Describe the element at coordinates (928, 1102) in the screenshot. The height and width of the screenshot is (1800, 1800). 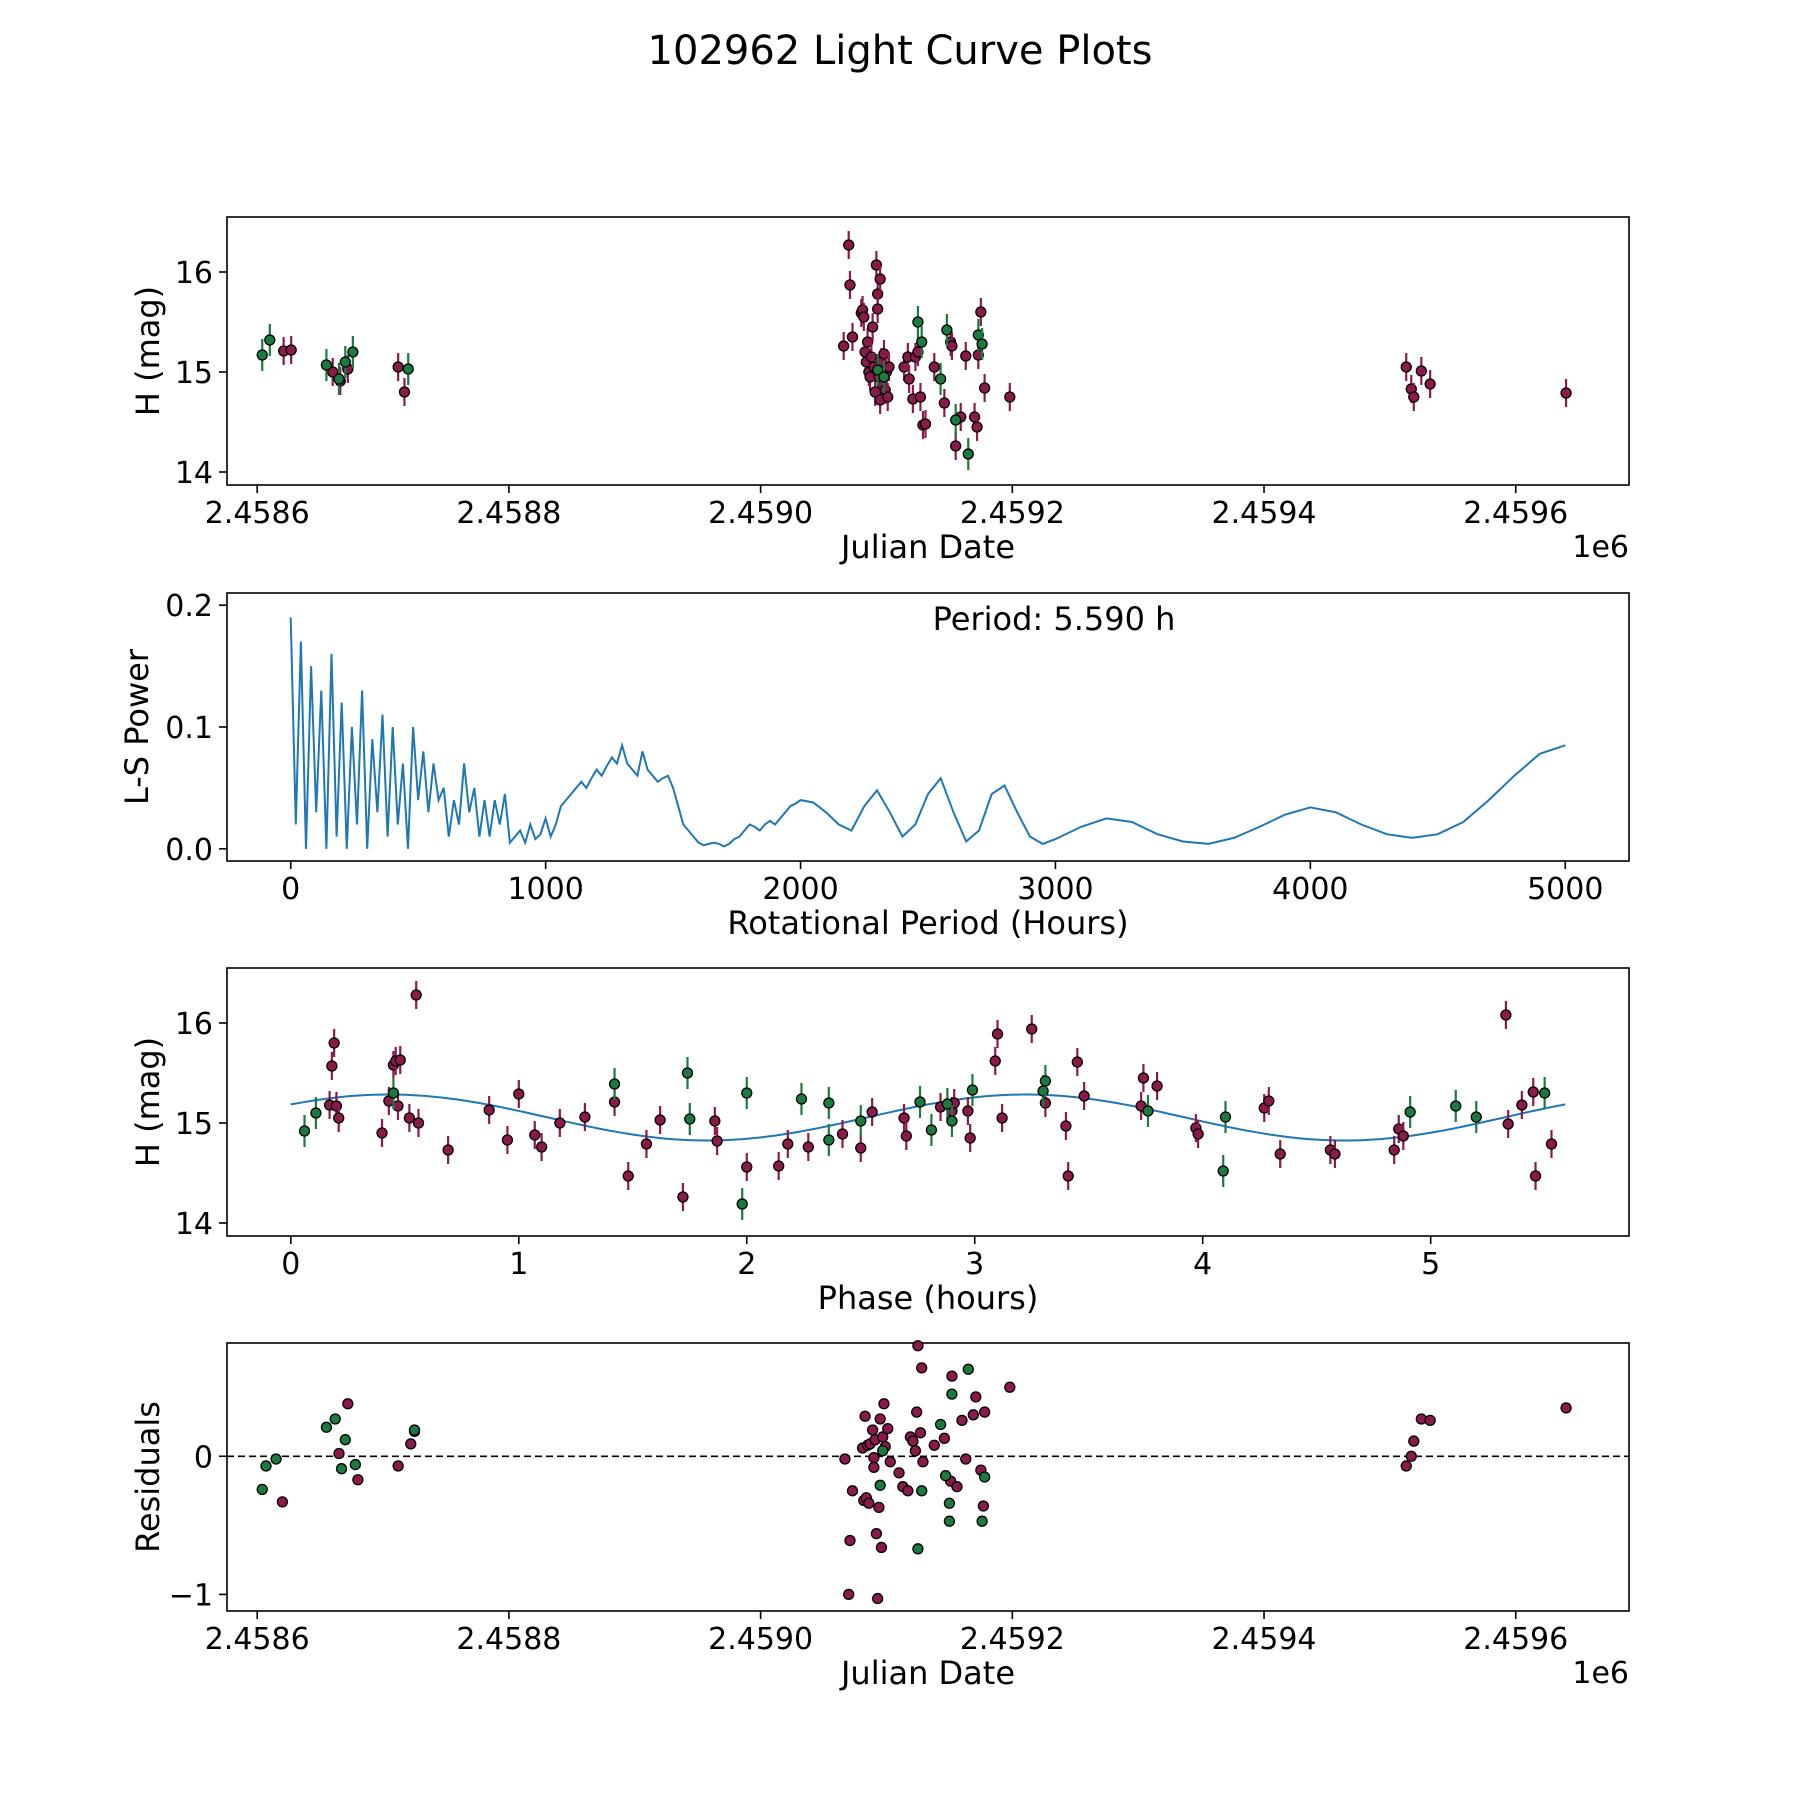
I see `phased-frame` at that location.